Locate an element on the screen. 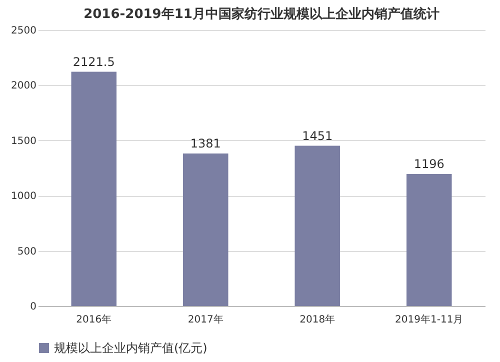 This screenshot has height=362, width=500. x-tick-label: 2018年 is located at coordinates (318, 320).